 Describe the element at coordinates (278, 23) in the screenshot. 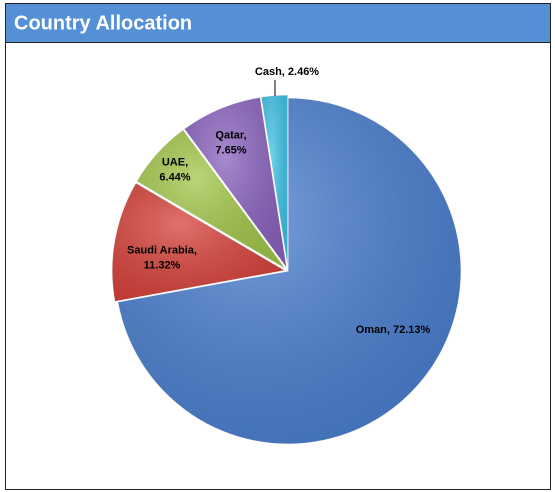

I see `header-bar` at that location.